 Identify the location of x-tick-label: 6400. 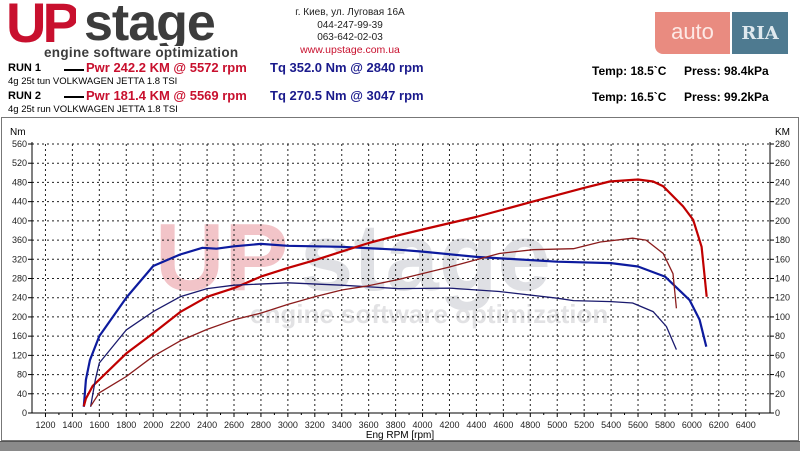
(746, 425).